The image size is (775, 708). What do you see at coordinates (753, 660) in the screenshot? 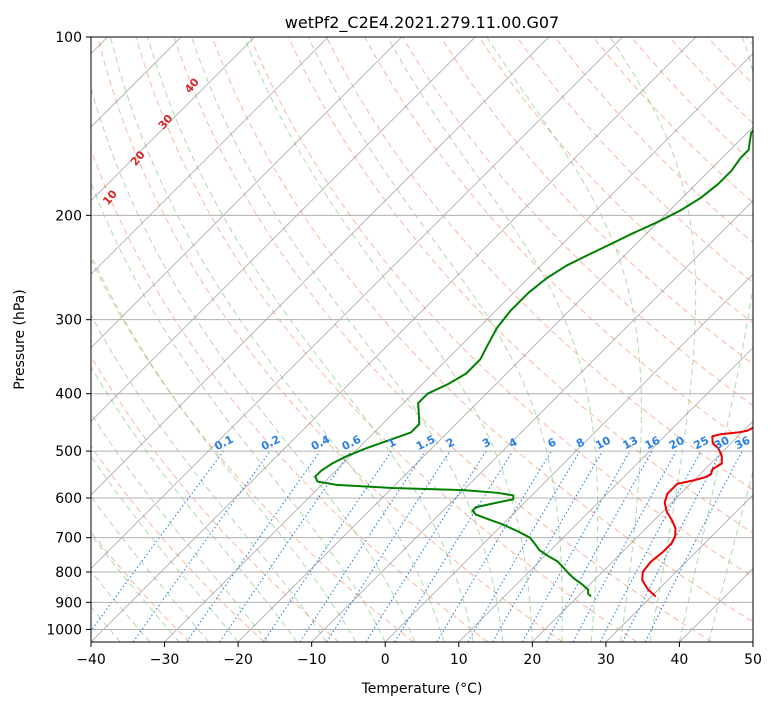
I see `x-tick-label: 50` at bounding box center [753, 660].